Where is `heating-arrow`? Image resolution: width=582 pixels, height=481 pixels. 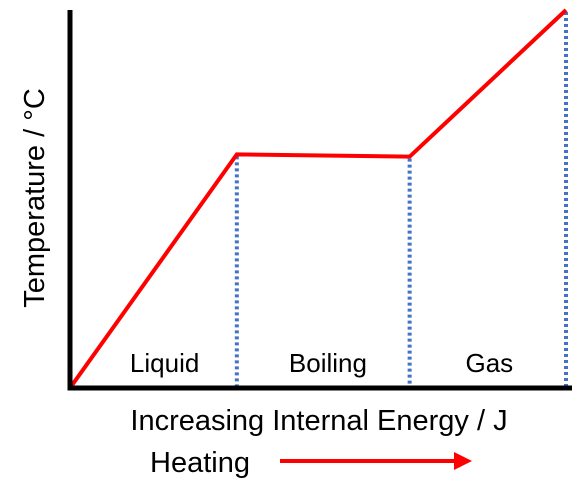
heating-arrow is located at coordinates (376, 461).